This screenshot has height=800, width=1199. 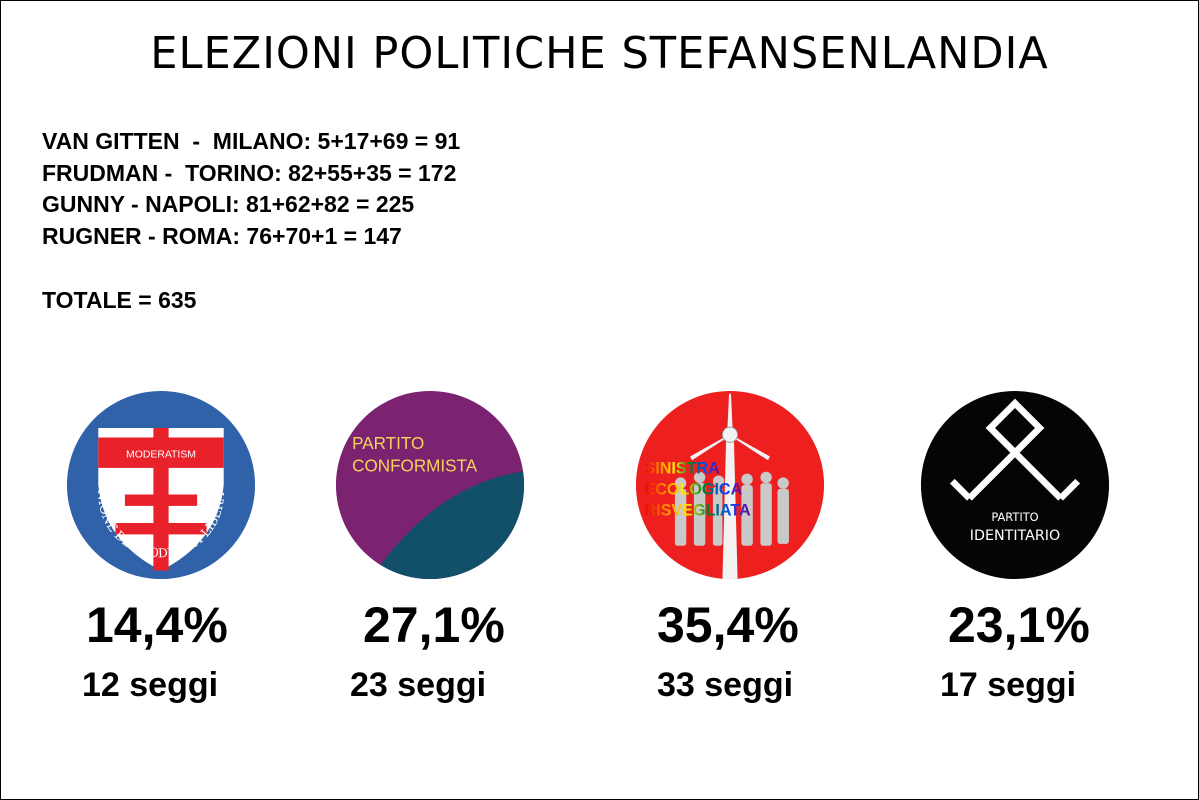 I want to click on percent-conformista: 27,1%, so click(x=434, y=625).